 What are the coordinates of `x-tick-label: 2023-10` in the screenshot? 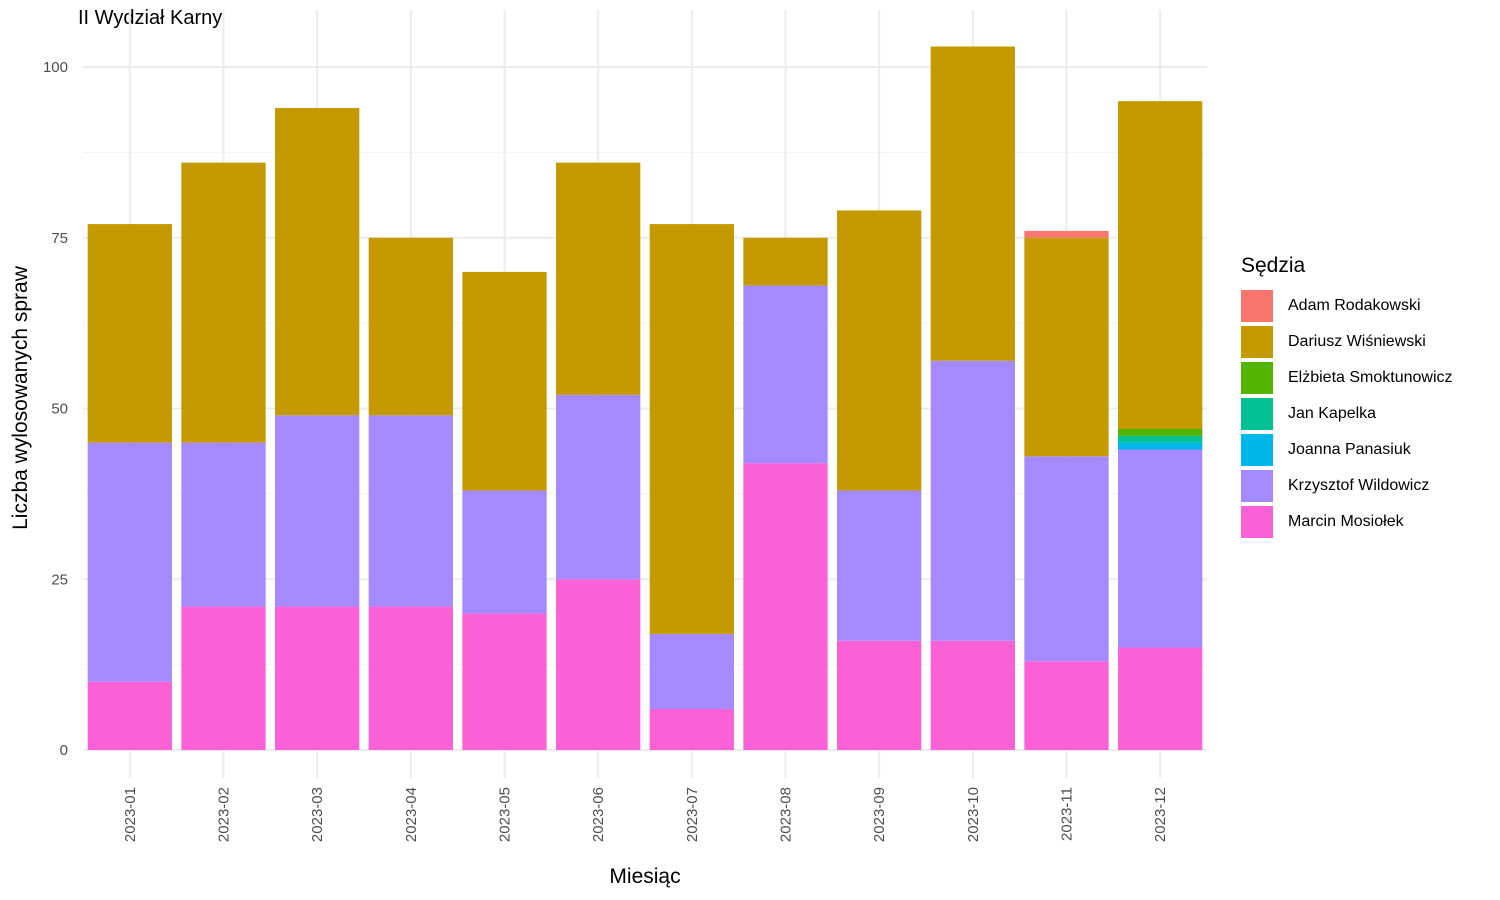 It's located at (973, 814).